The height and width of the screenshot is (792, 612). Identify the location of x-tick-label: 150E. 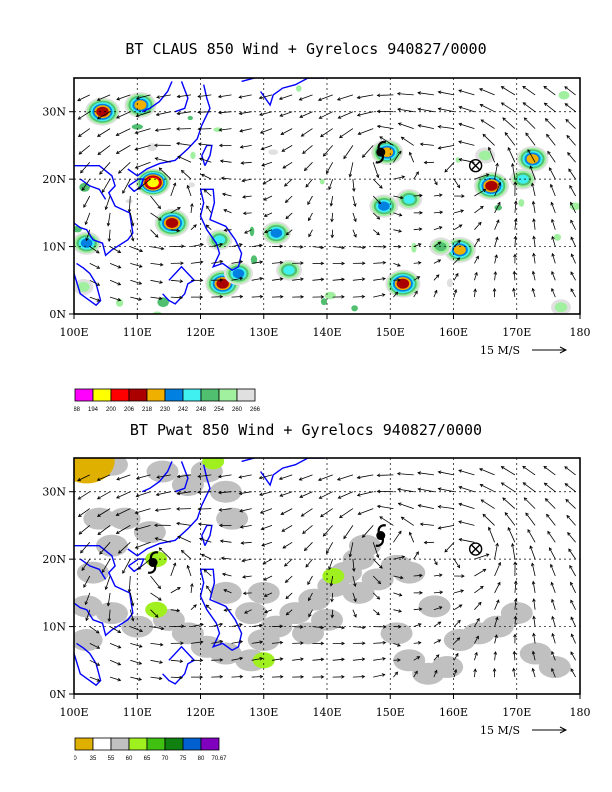
(390, 332).